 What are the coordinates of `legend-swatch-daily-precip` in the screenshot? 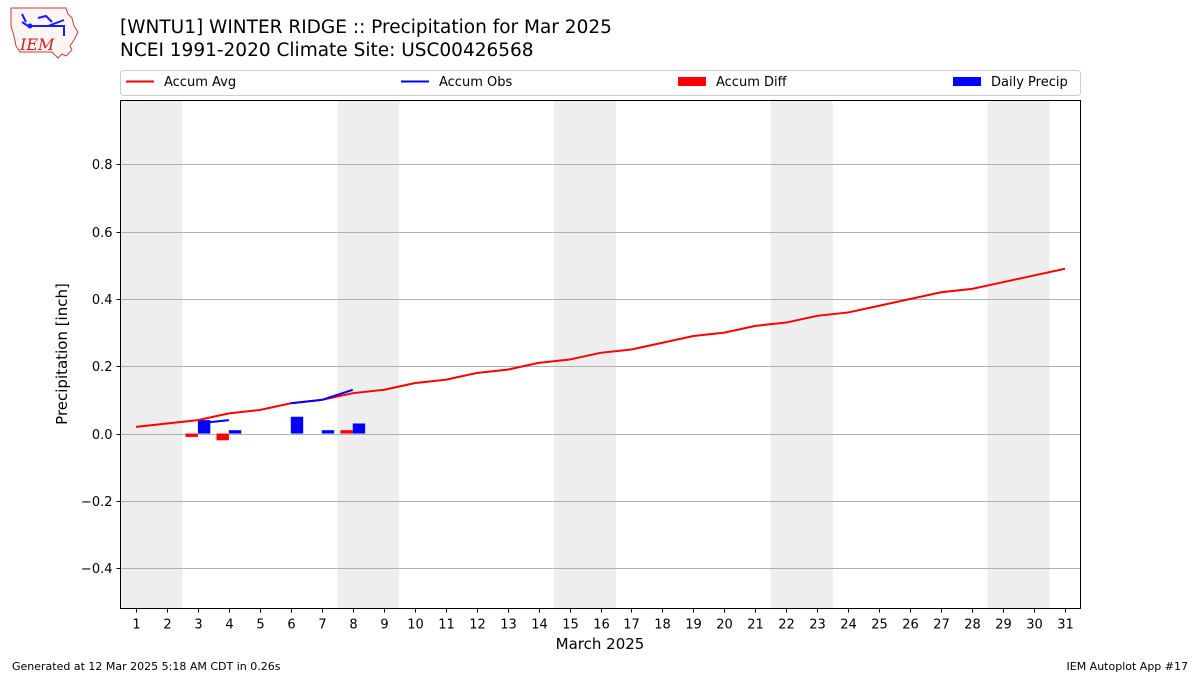 It's located at (967, 81).